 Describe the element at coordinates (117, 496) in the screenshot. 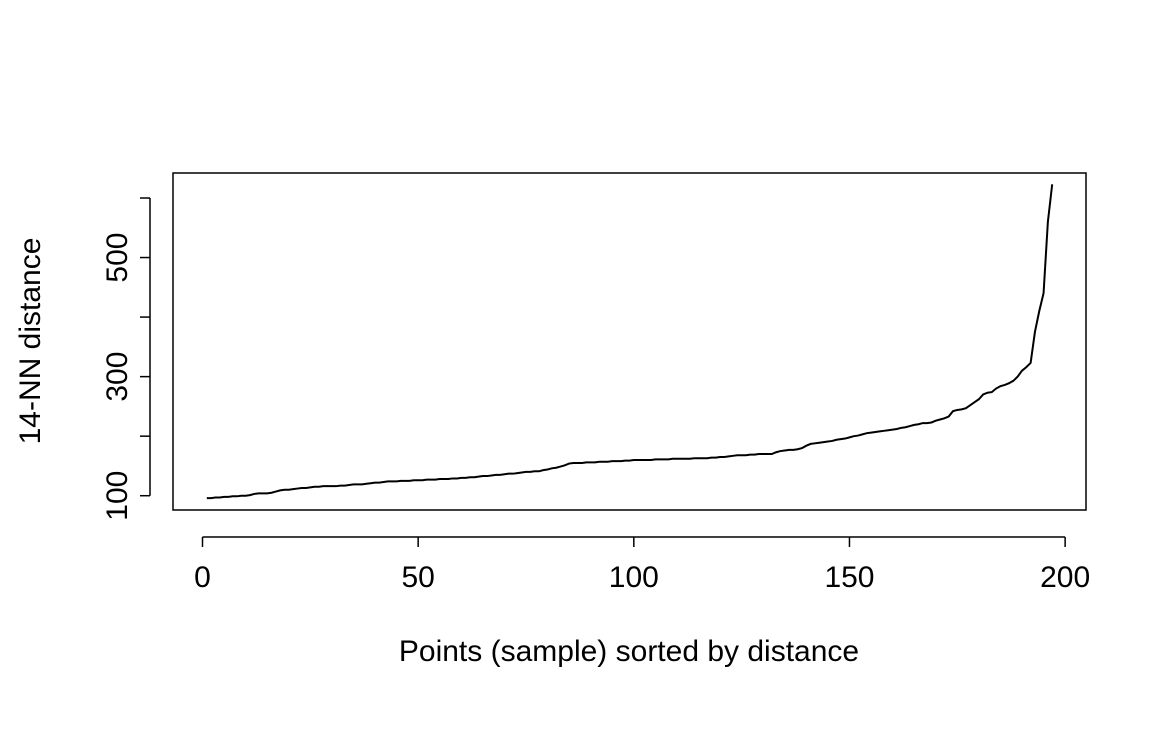

I see `y-tick-label: 100` at that location.